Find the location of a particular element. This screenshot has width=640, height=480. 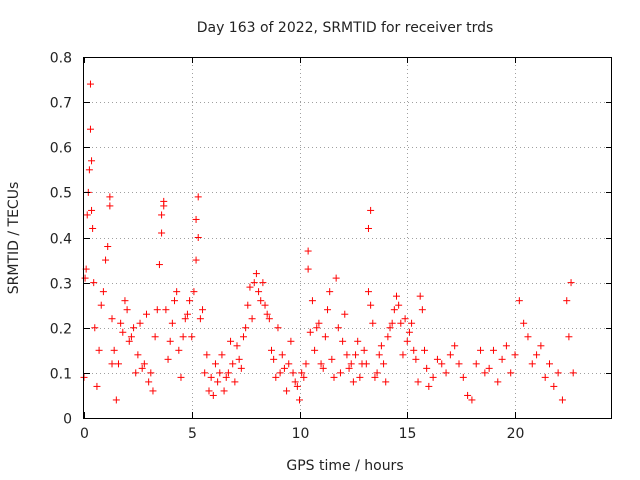

y-tick-labels: 0 0.1 0.2 0.3 0.4 0.5 0.6 0.7 0.8 is located at coordinates (61, 239).